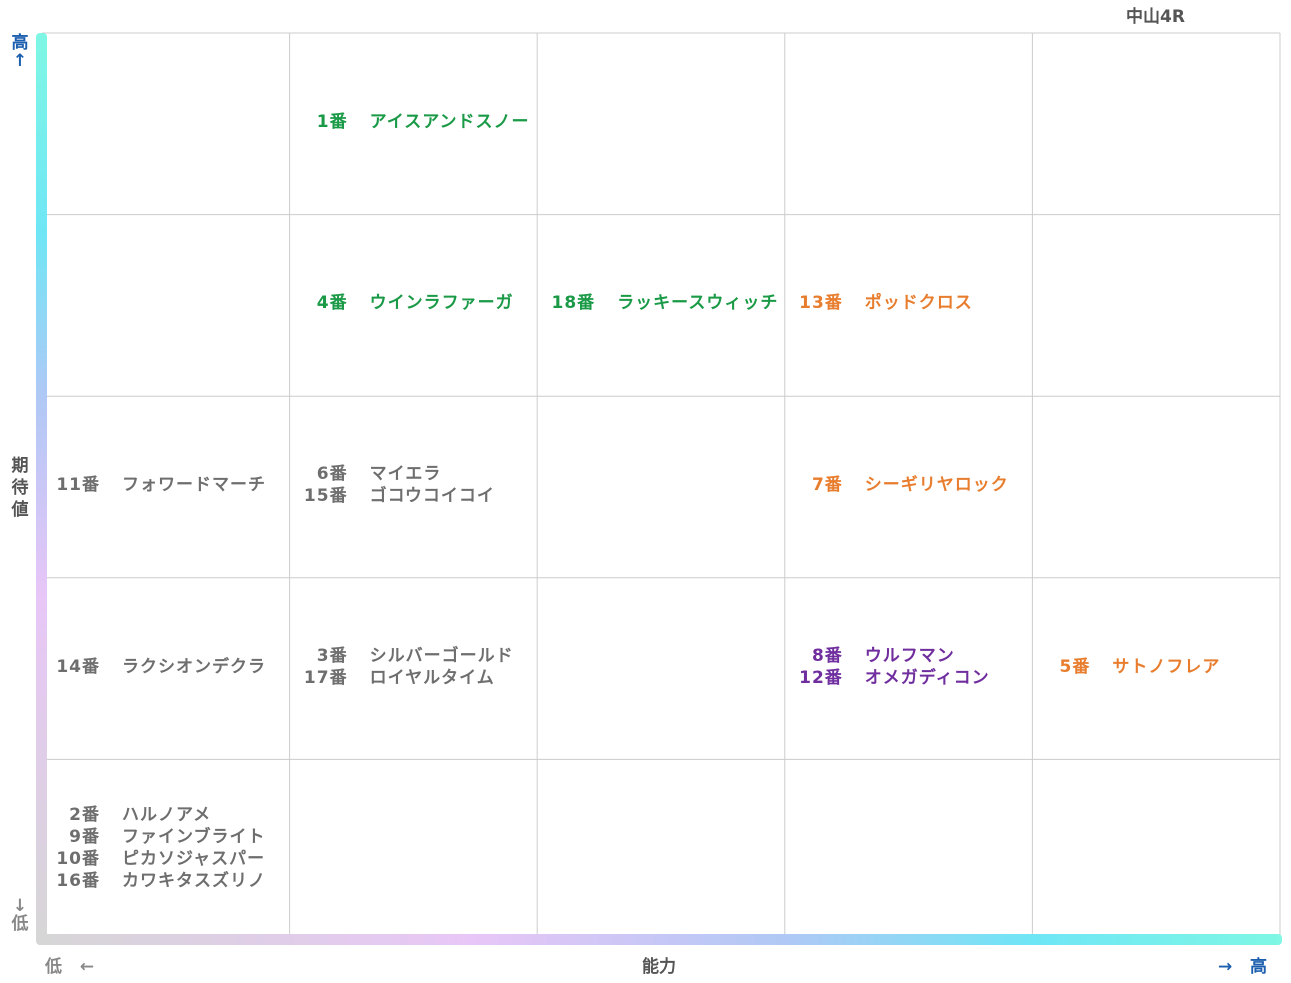  I want to click on horse-cell: 1番 アイスアンドスノー, so click(415, 122).